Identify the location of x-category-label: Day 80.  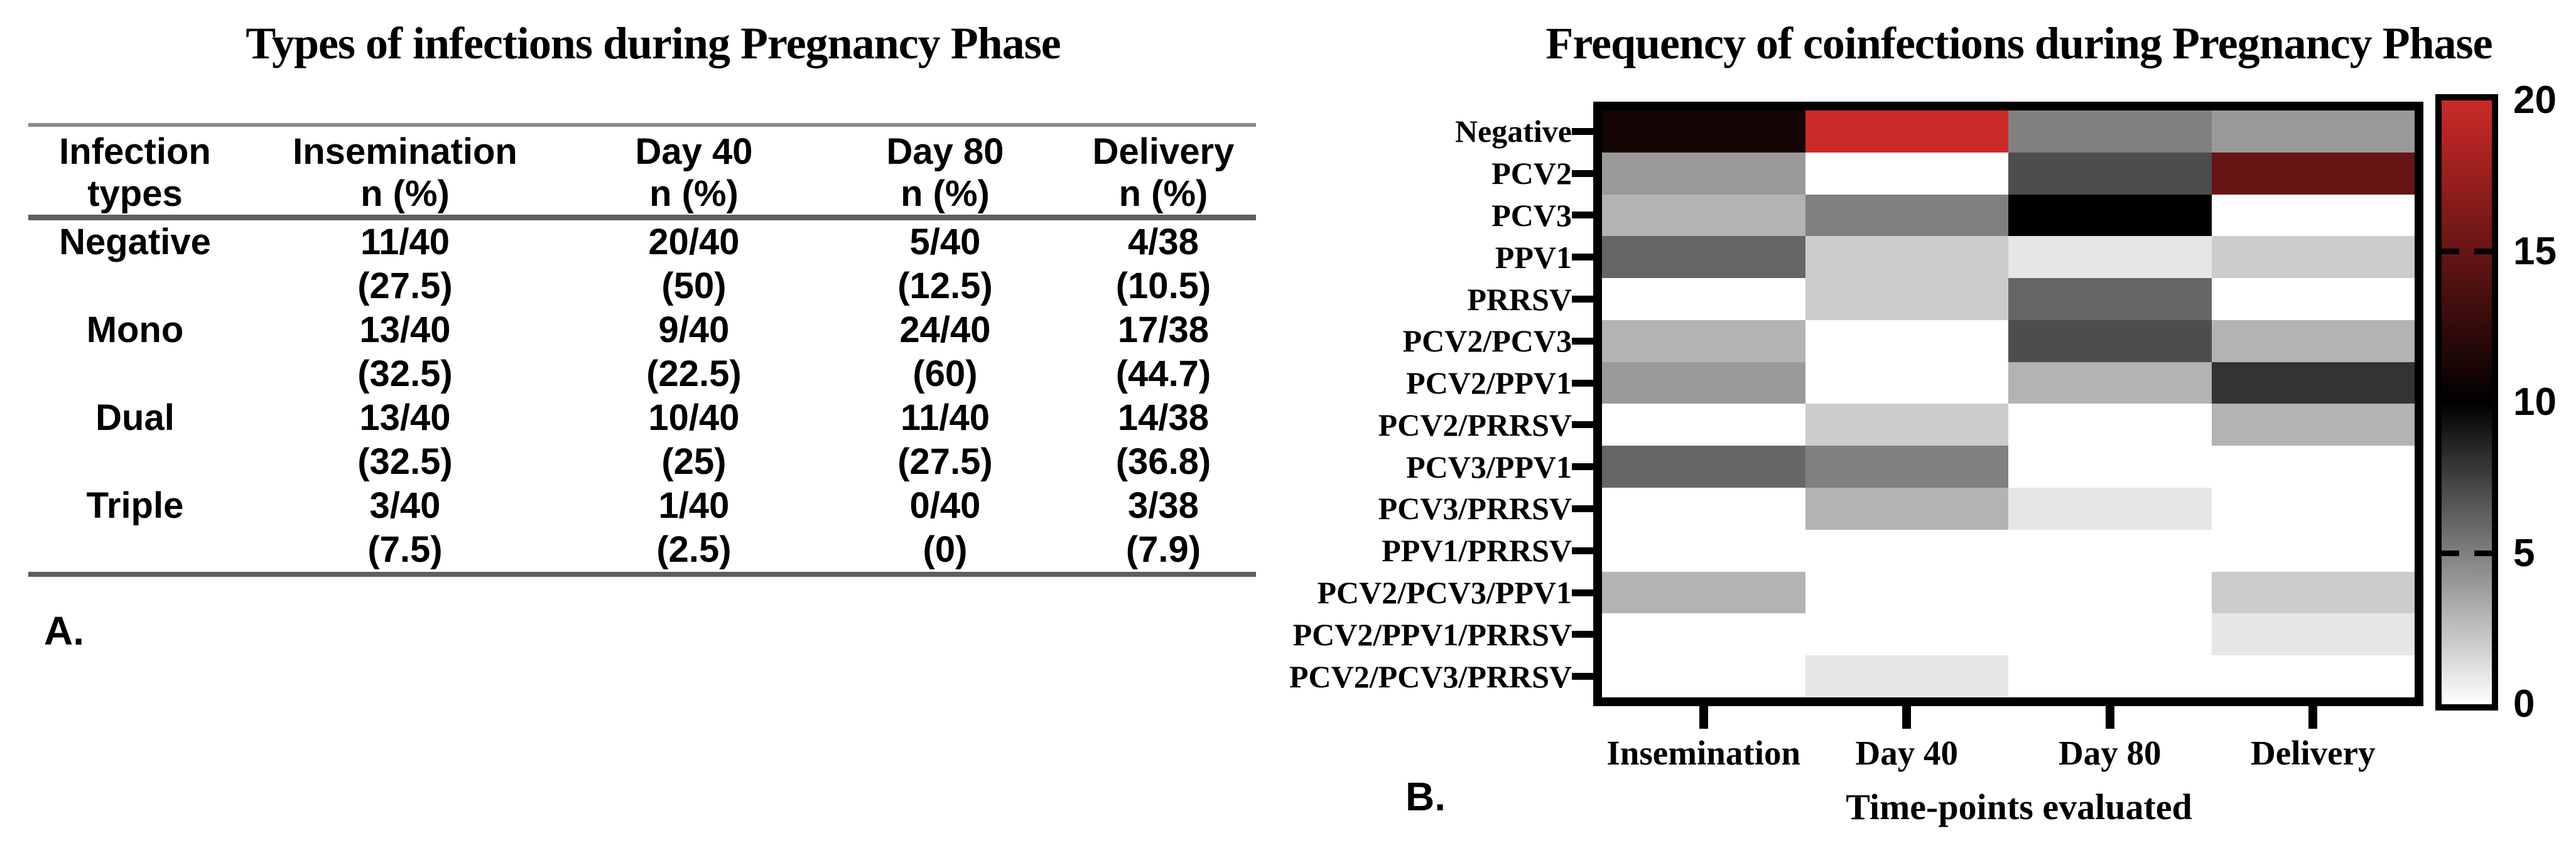
(2110, 753).